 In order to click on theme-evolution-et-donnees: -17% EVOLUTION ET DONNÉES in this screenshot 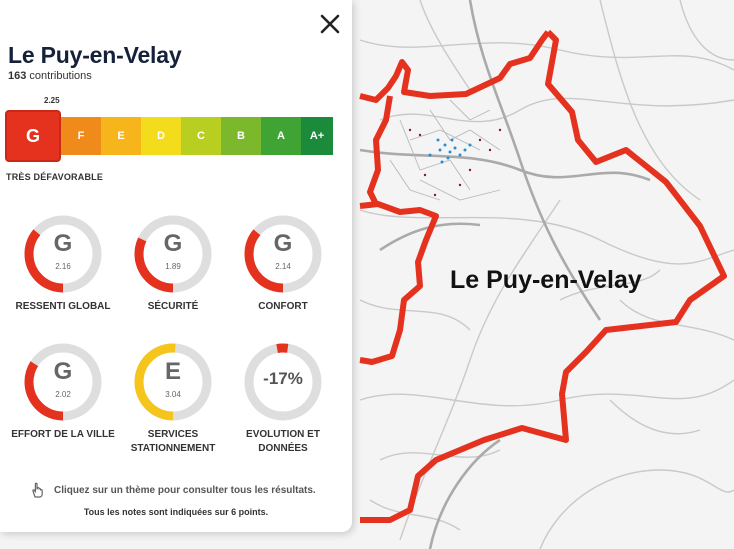, I will do `click(283, 399)`.